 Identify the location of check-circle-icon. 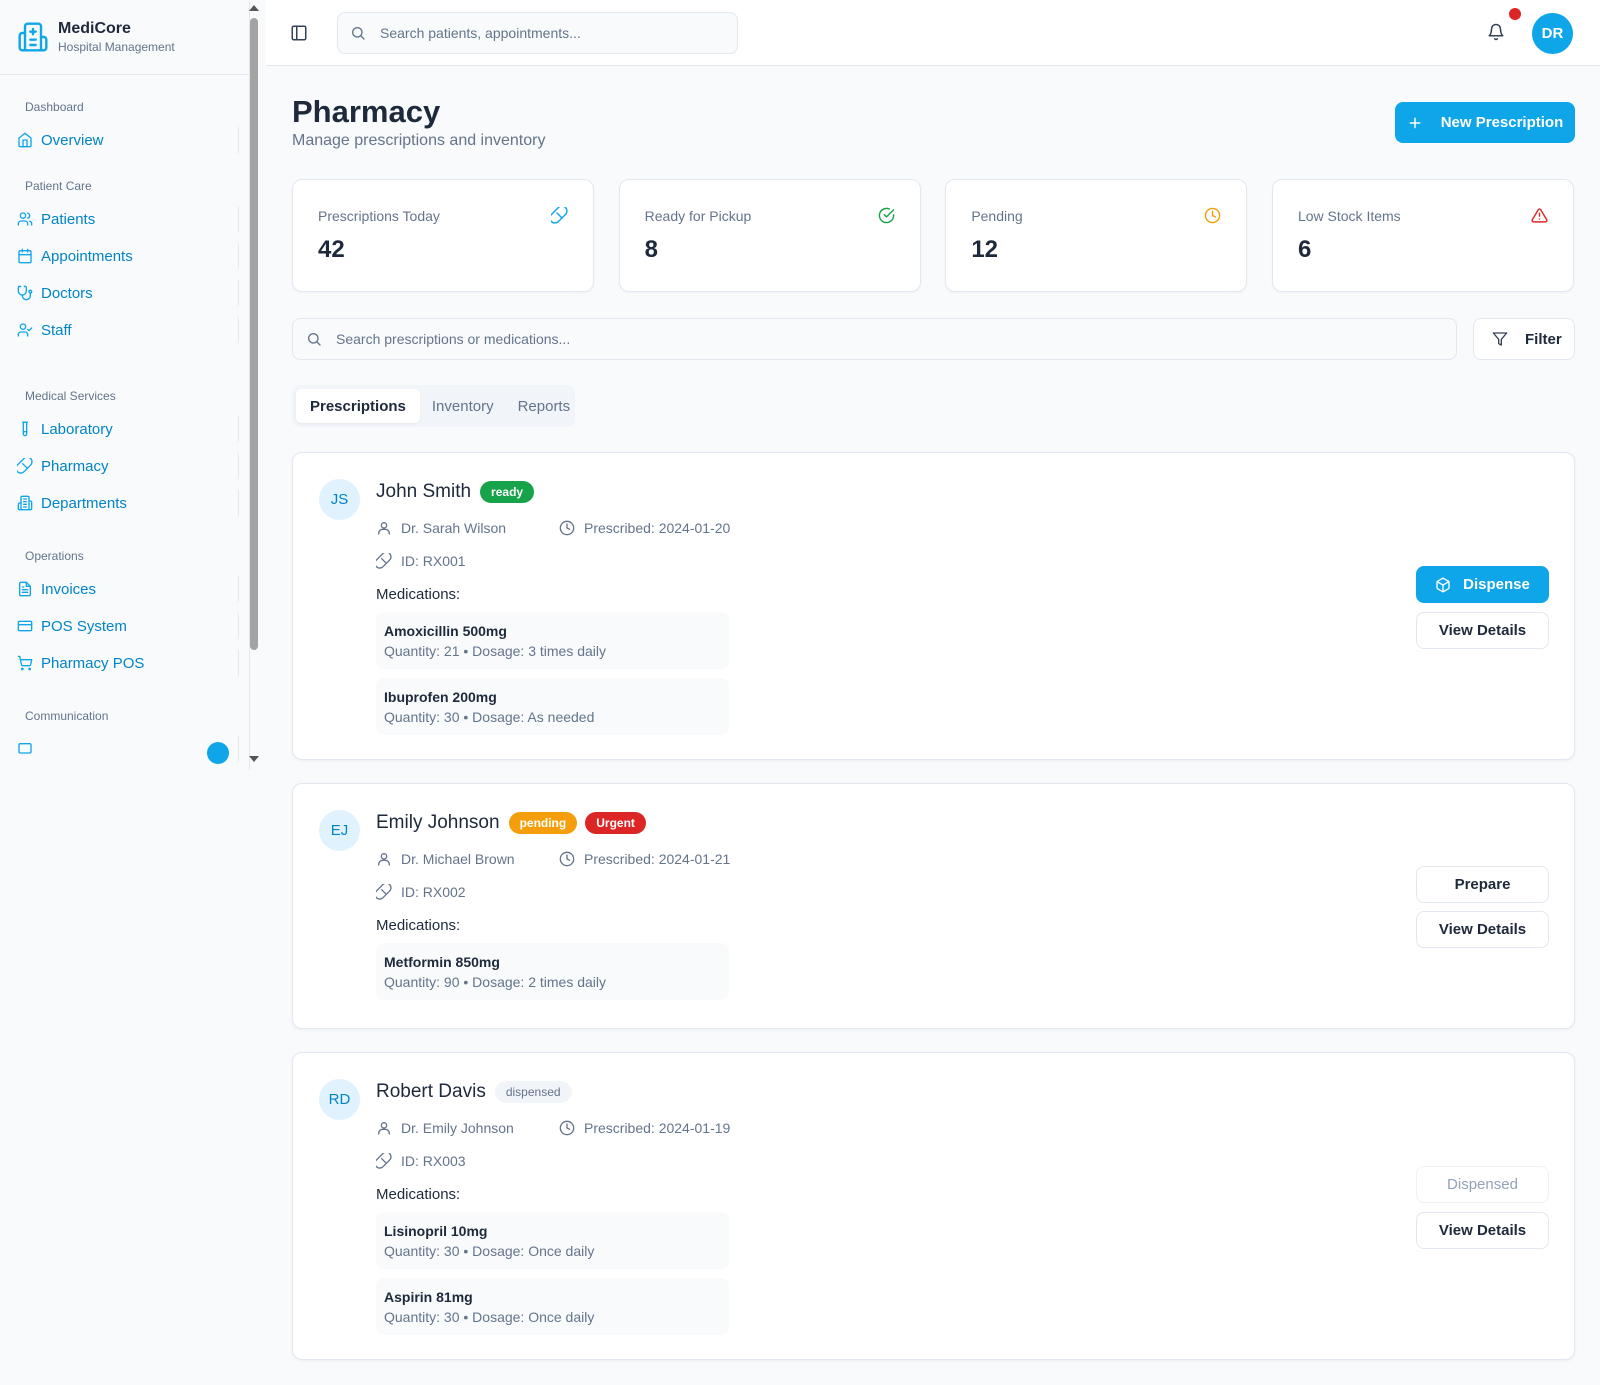
(886, 215).